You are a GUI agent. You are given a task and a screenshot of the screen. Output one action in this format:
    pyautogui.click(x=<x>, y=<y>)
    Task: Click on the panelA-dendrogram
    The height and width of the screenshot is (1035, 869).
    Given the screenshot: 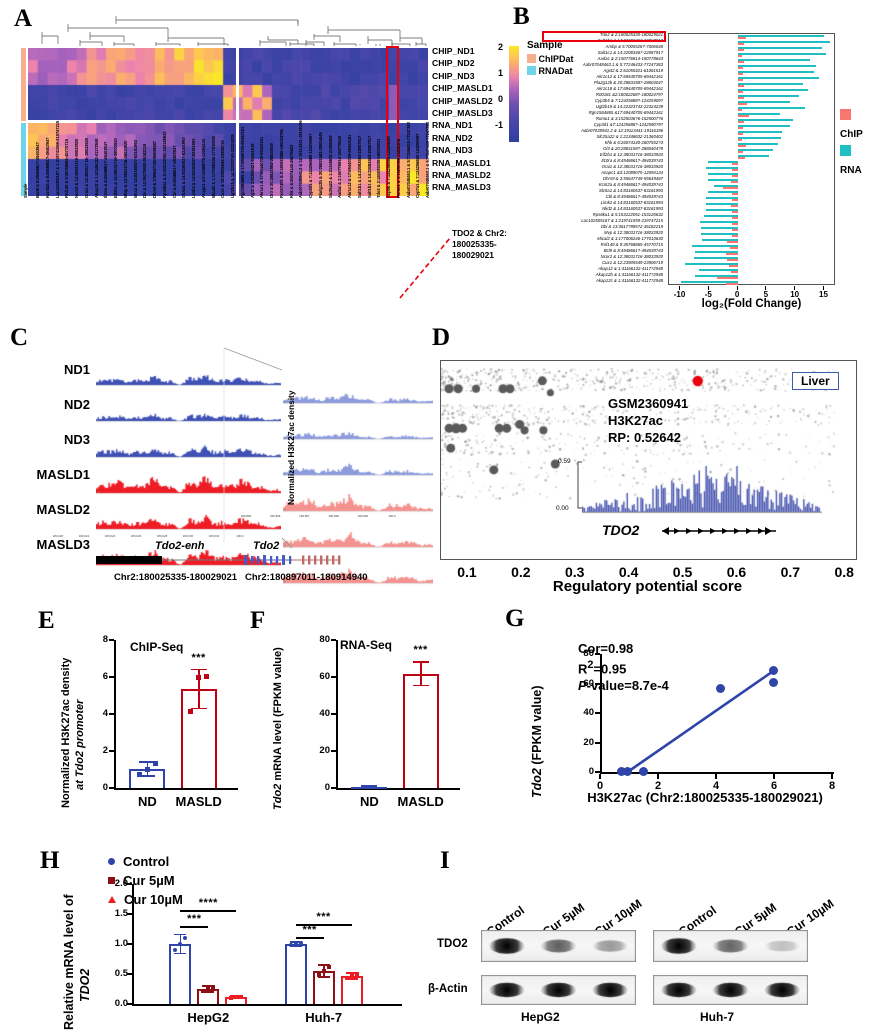 What is the action you would take?
    pyautogui.click(x=234, y=31)
    